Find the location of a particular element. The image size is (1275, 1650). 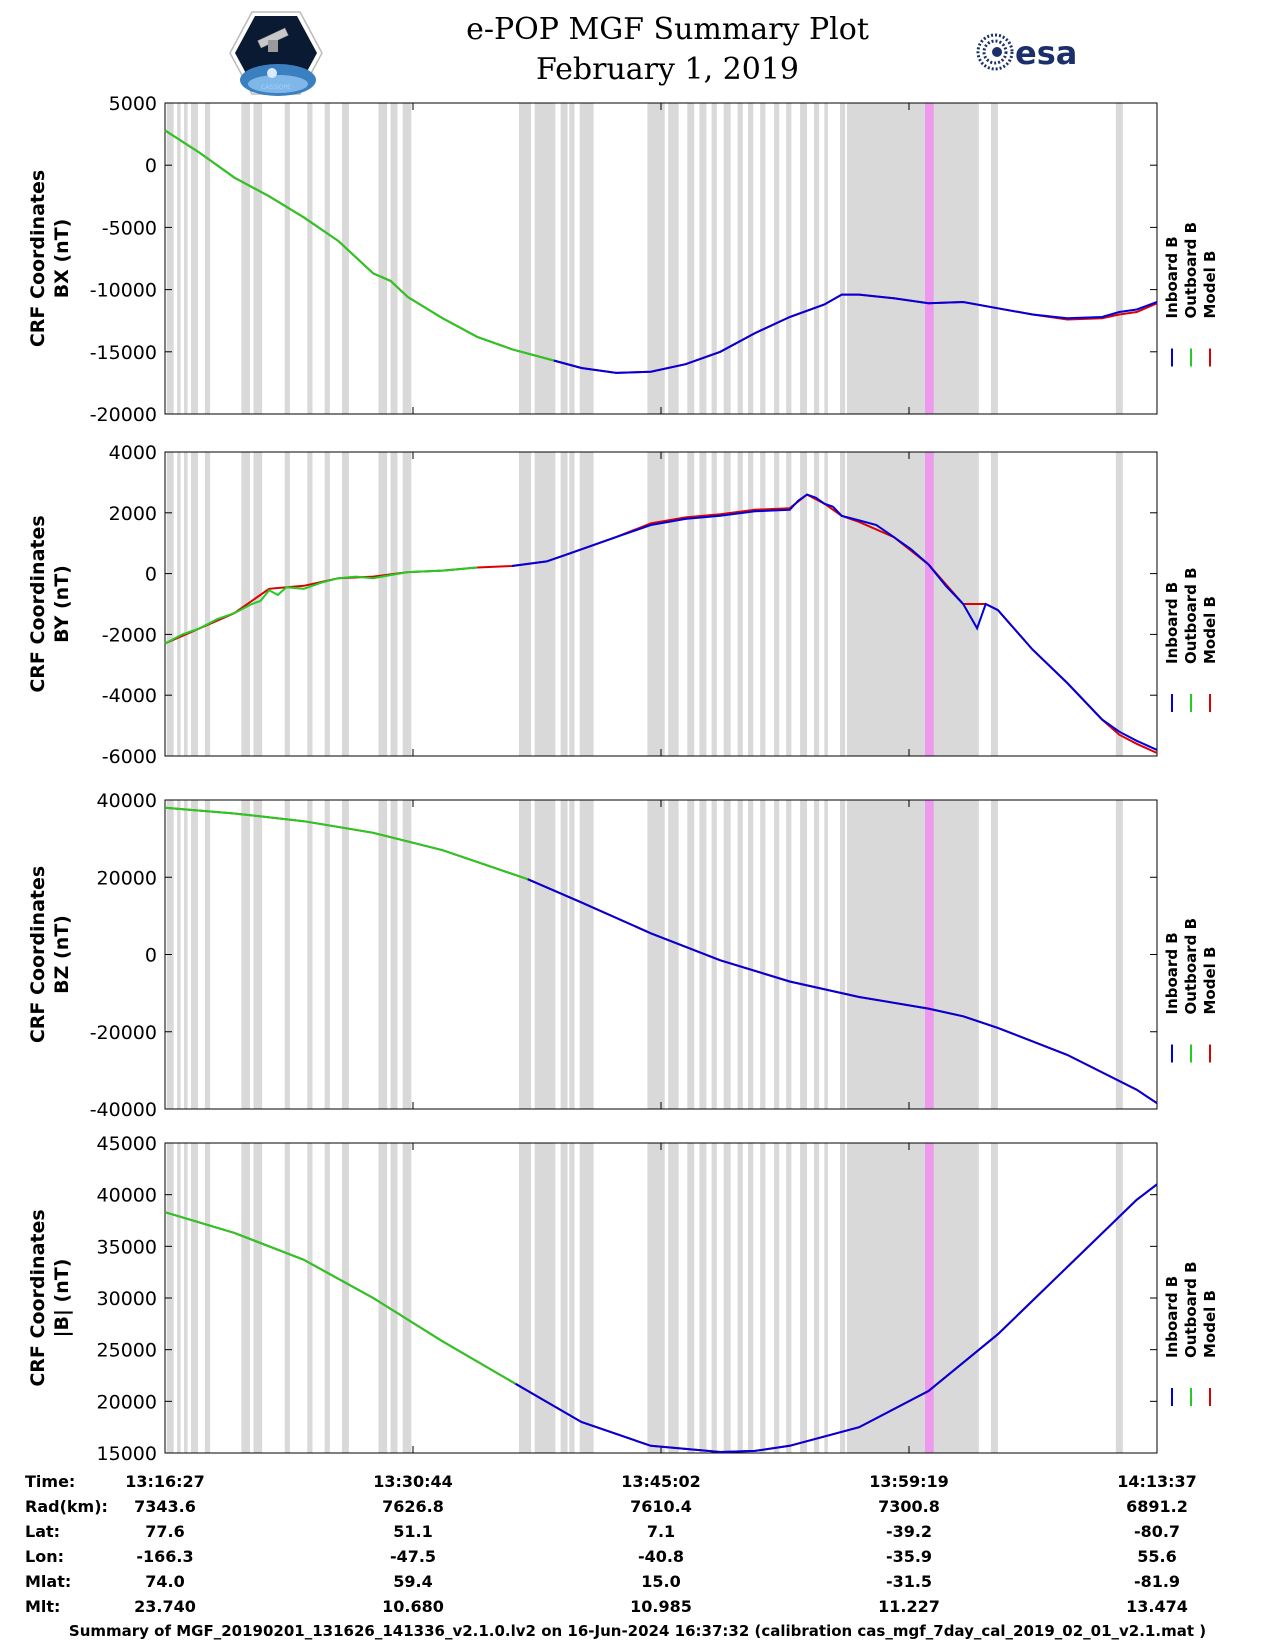

y-tick-label: 40000 is located at coordinates (127, 1196).